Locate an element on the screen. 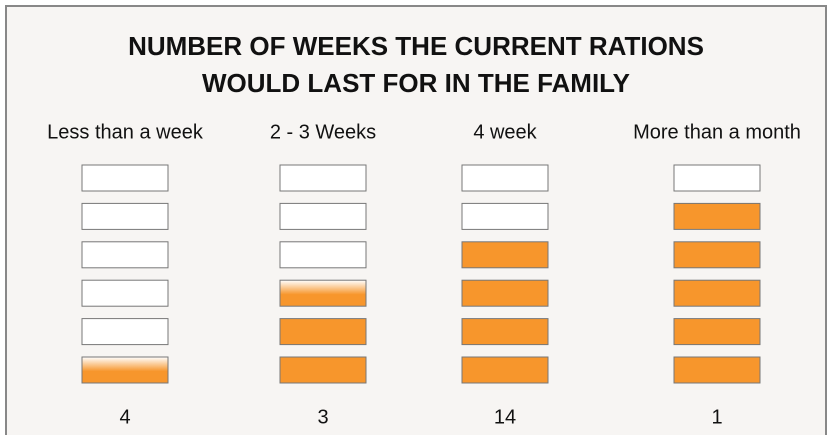 This screenshot has width=832, height=440. category-label: 4 week is located at coordinates (505, 132).